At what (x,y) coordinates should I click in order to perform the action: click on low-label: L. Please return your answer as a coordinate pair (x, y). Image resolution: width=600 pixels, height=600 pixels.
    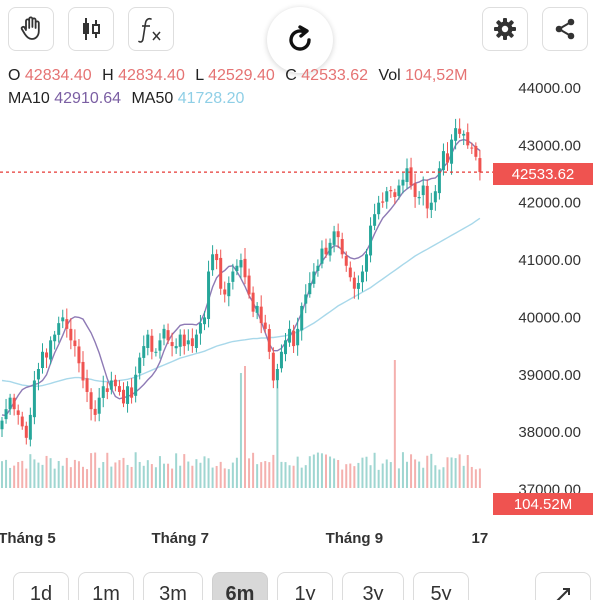
    Looking at the image, I should click on (199, 75).